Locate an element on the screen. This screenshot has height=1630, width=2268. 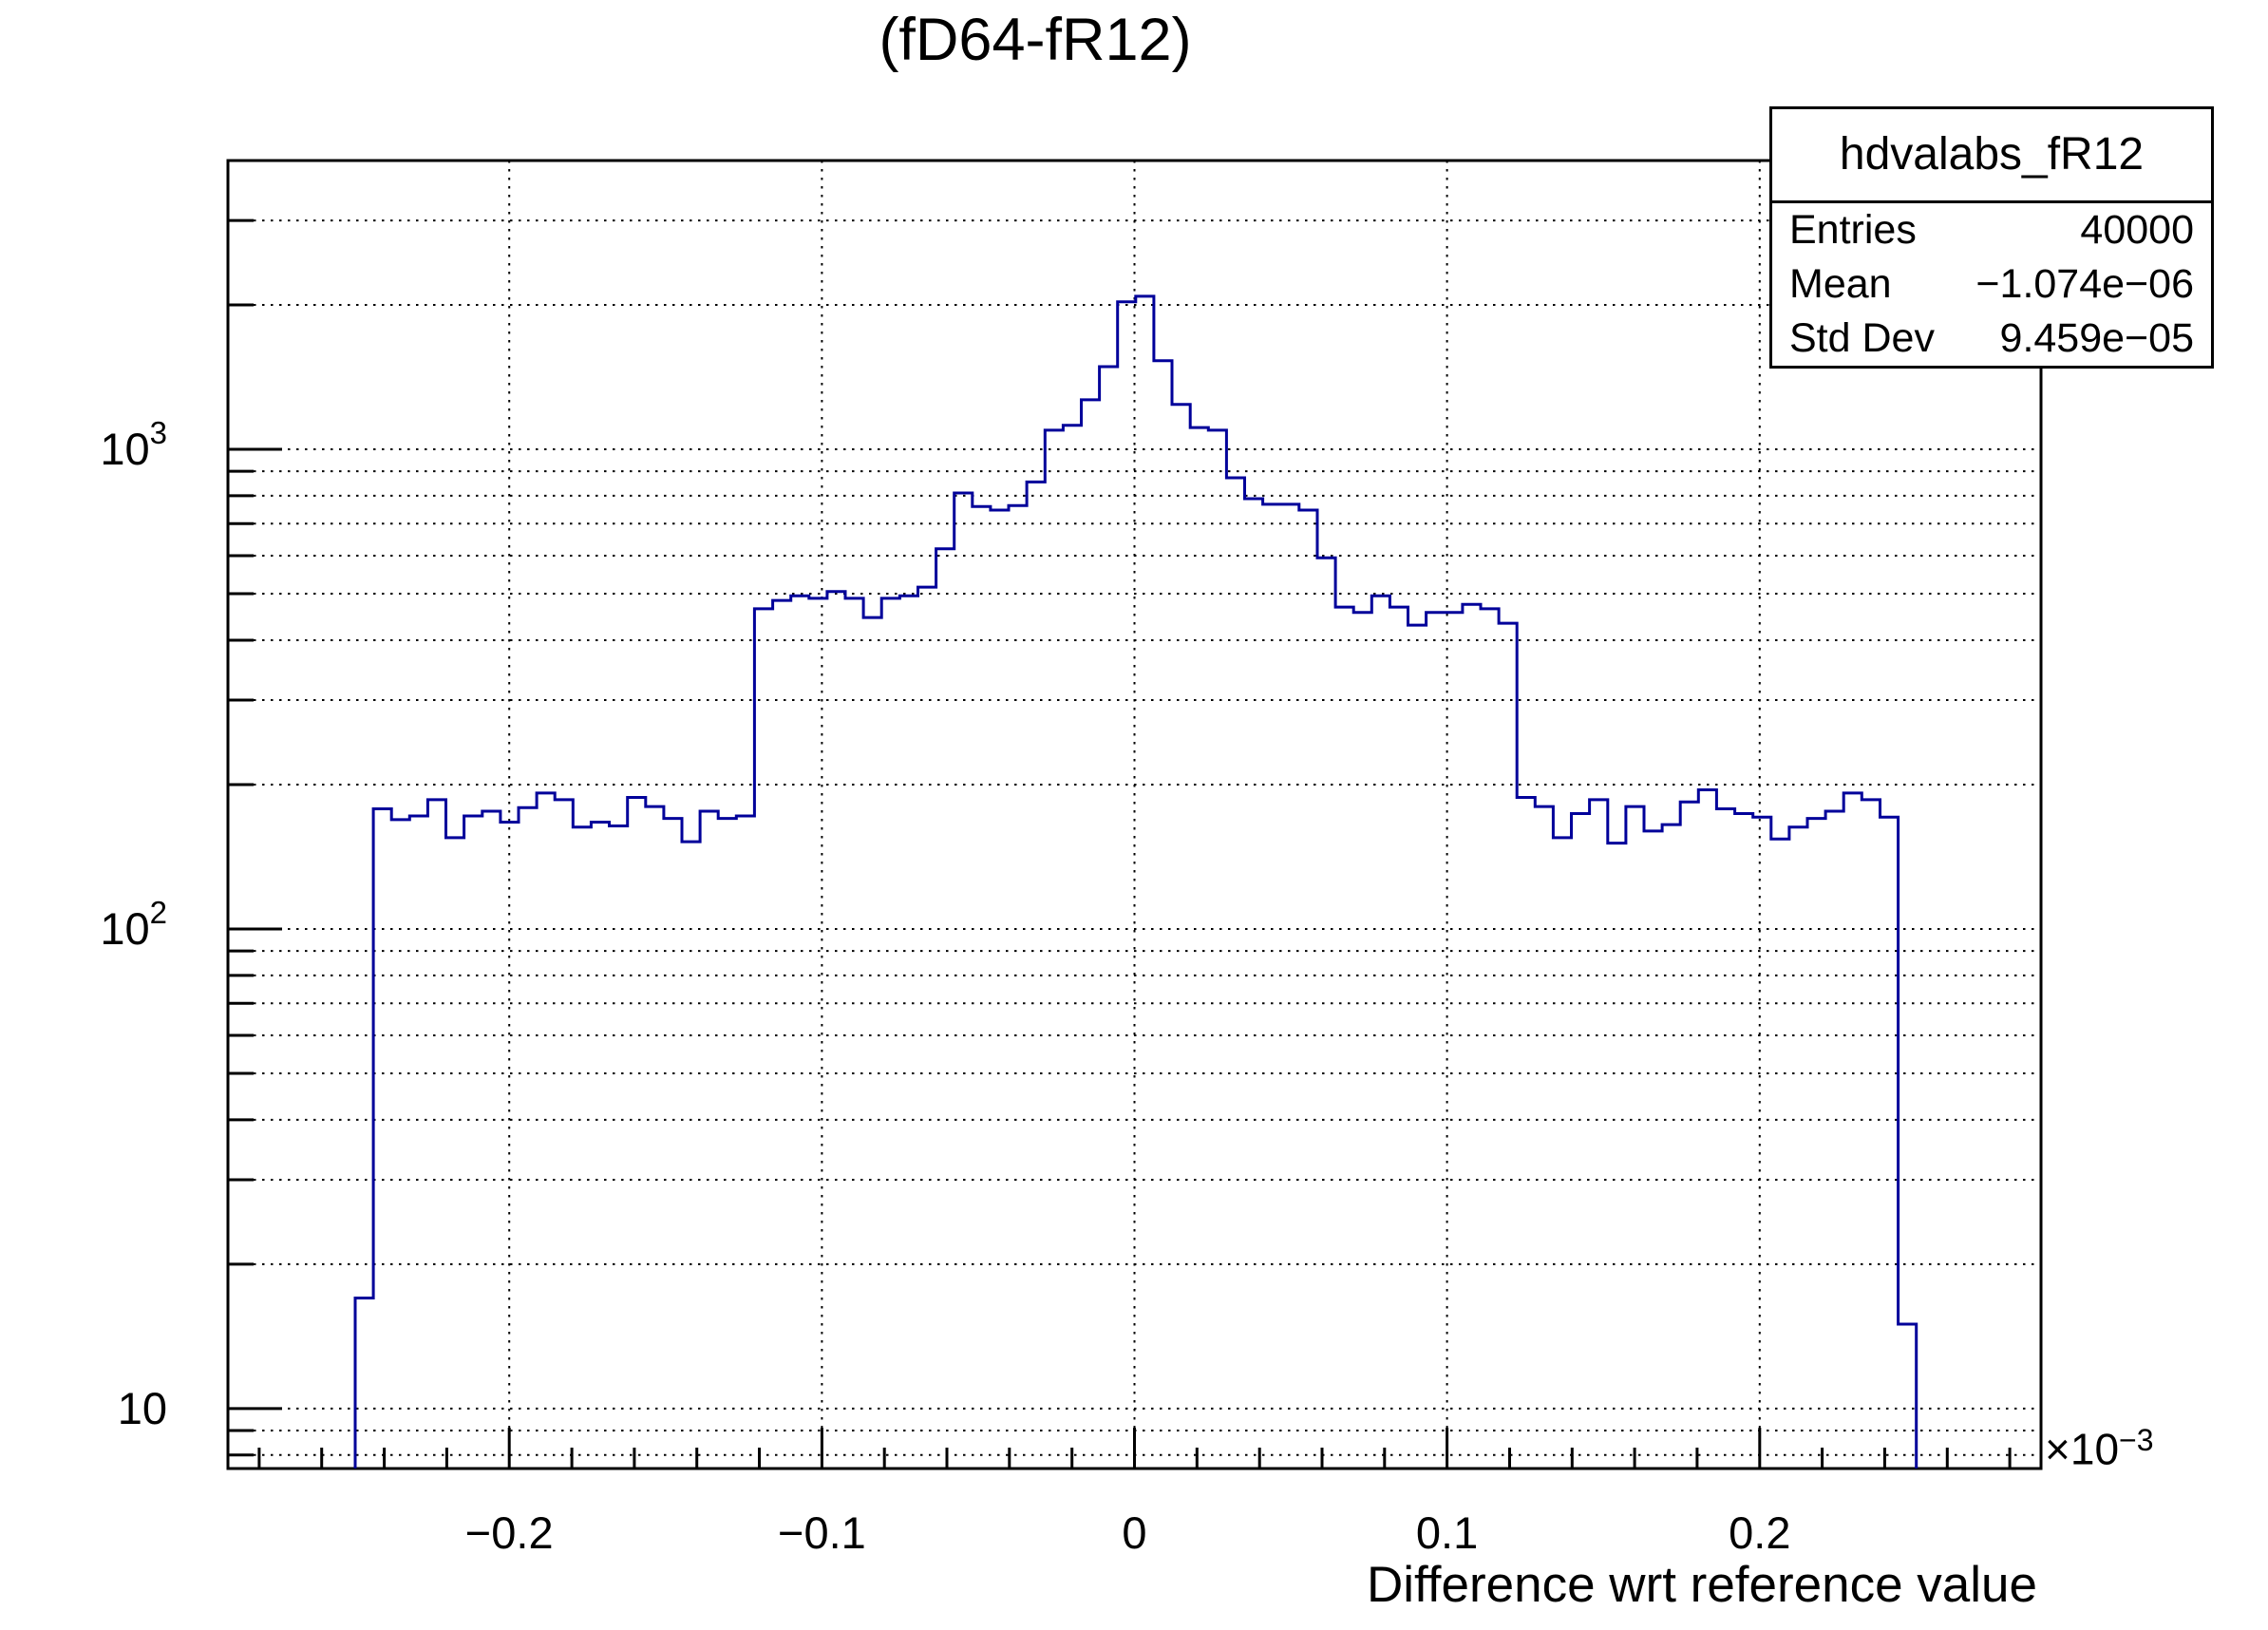
svg-text: −0.2 is located at coordinates (510, 1532).